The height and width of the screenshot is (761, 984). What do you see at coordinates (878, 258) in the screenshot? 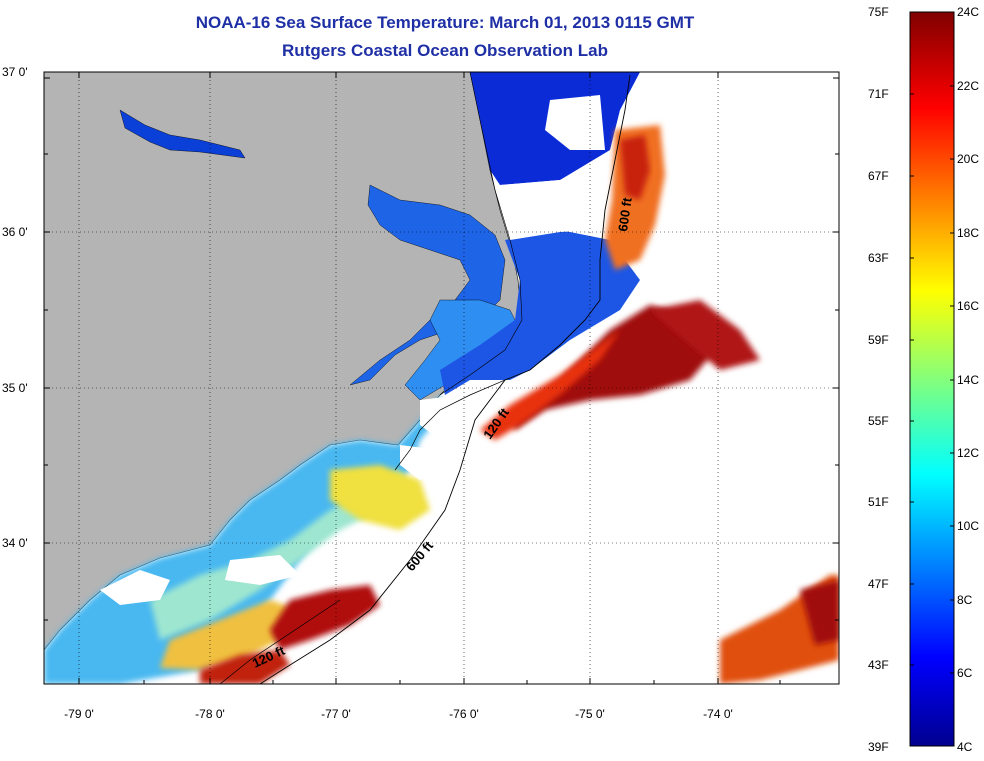
I see `colorbar-f-label: 63F` at bounding box center [878, 258].